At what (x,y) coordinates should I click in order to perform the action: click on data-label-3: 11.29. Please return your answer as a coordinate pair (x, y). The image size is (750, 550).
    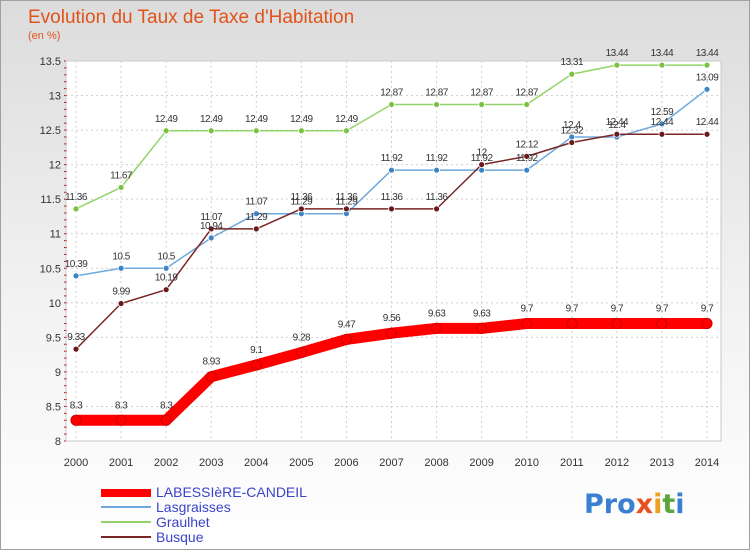
    Looking at the image, I should click on (256, 217).